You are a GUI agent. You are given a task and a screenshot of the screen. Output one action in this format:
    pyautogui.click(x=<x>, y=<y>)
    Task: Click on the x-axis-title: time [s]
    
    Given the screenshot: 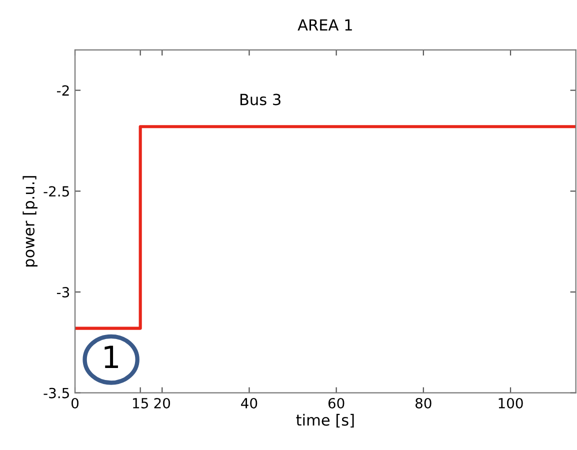 What is the action you would take?
    pyautogui.click(x=325, y=421)
    